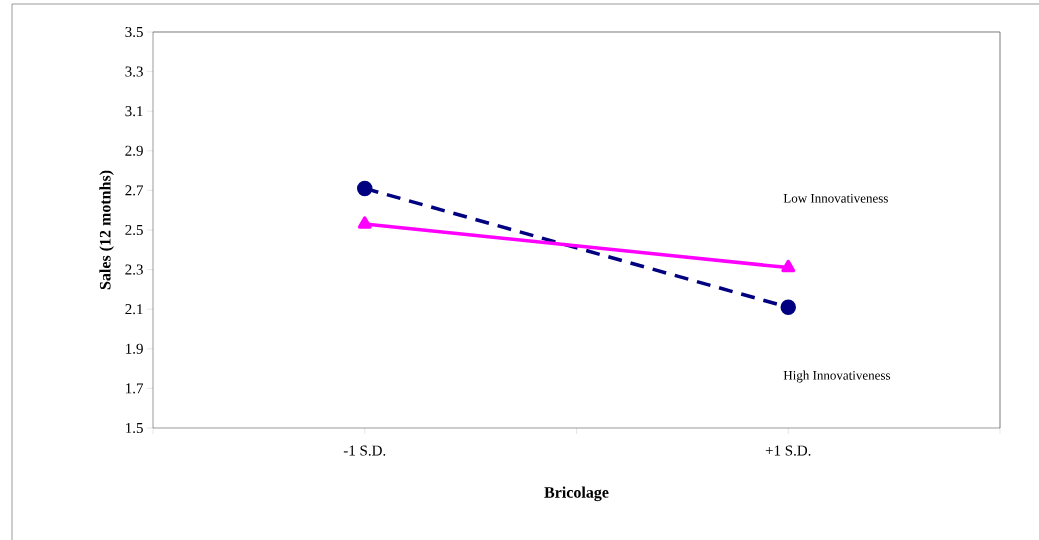 The width and height of the screenshot is (1039, 540). What do you see at coordinates (835, 198) in the screenshot?
I see `annotation: Low Innovativeness` at bounding box center [835, 198].